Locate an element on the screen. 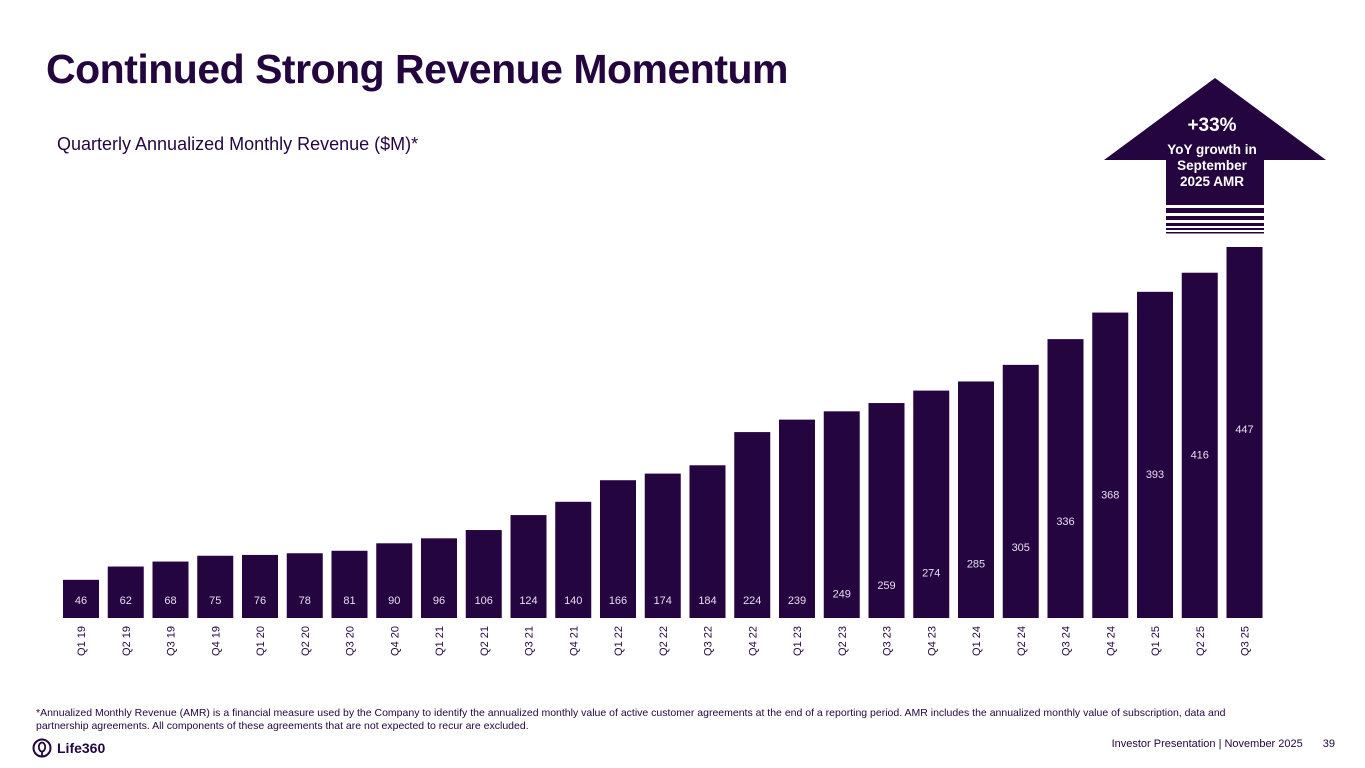 Image resolution: width=1365 pixels, height=768 pixels. x-tick-label: Q2 22 is located at coordinates (664, 641).